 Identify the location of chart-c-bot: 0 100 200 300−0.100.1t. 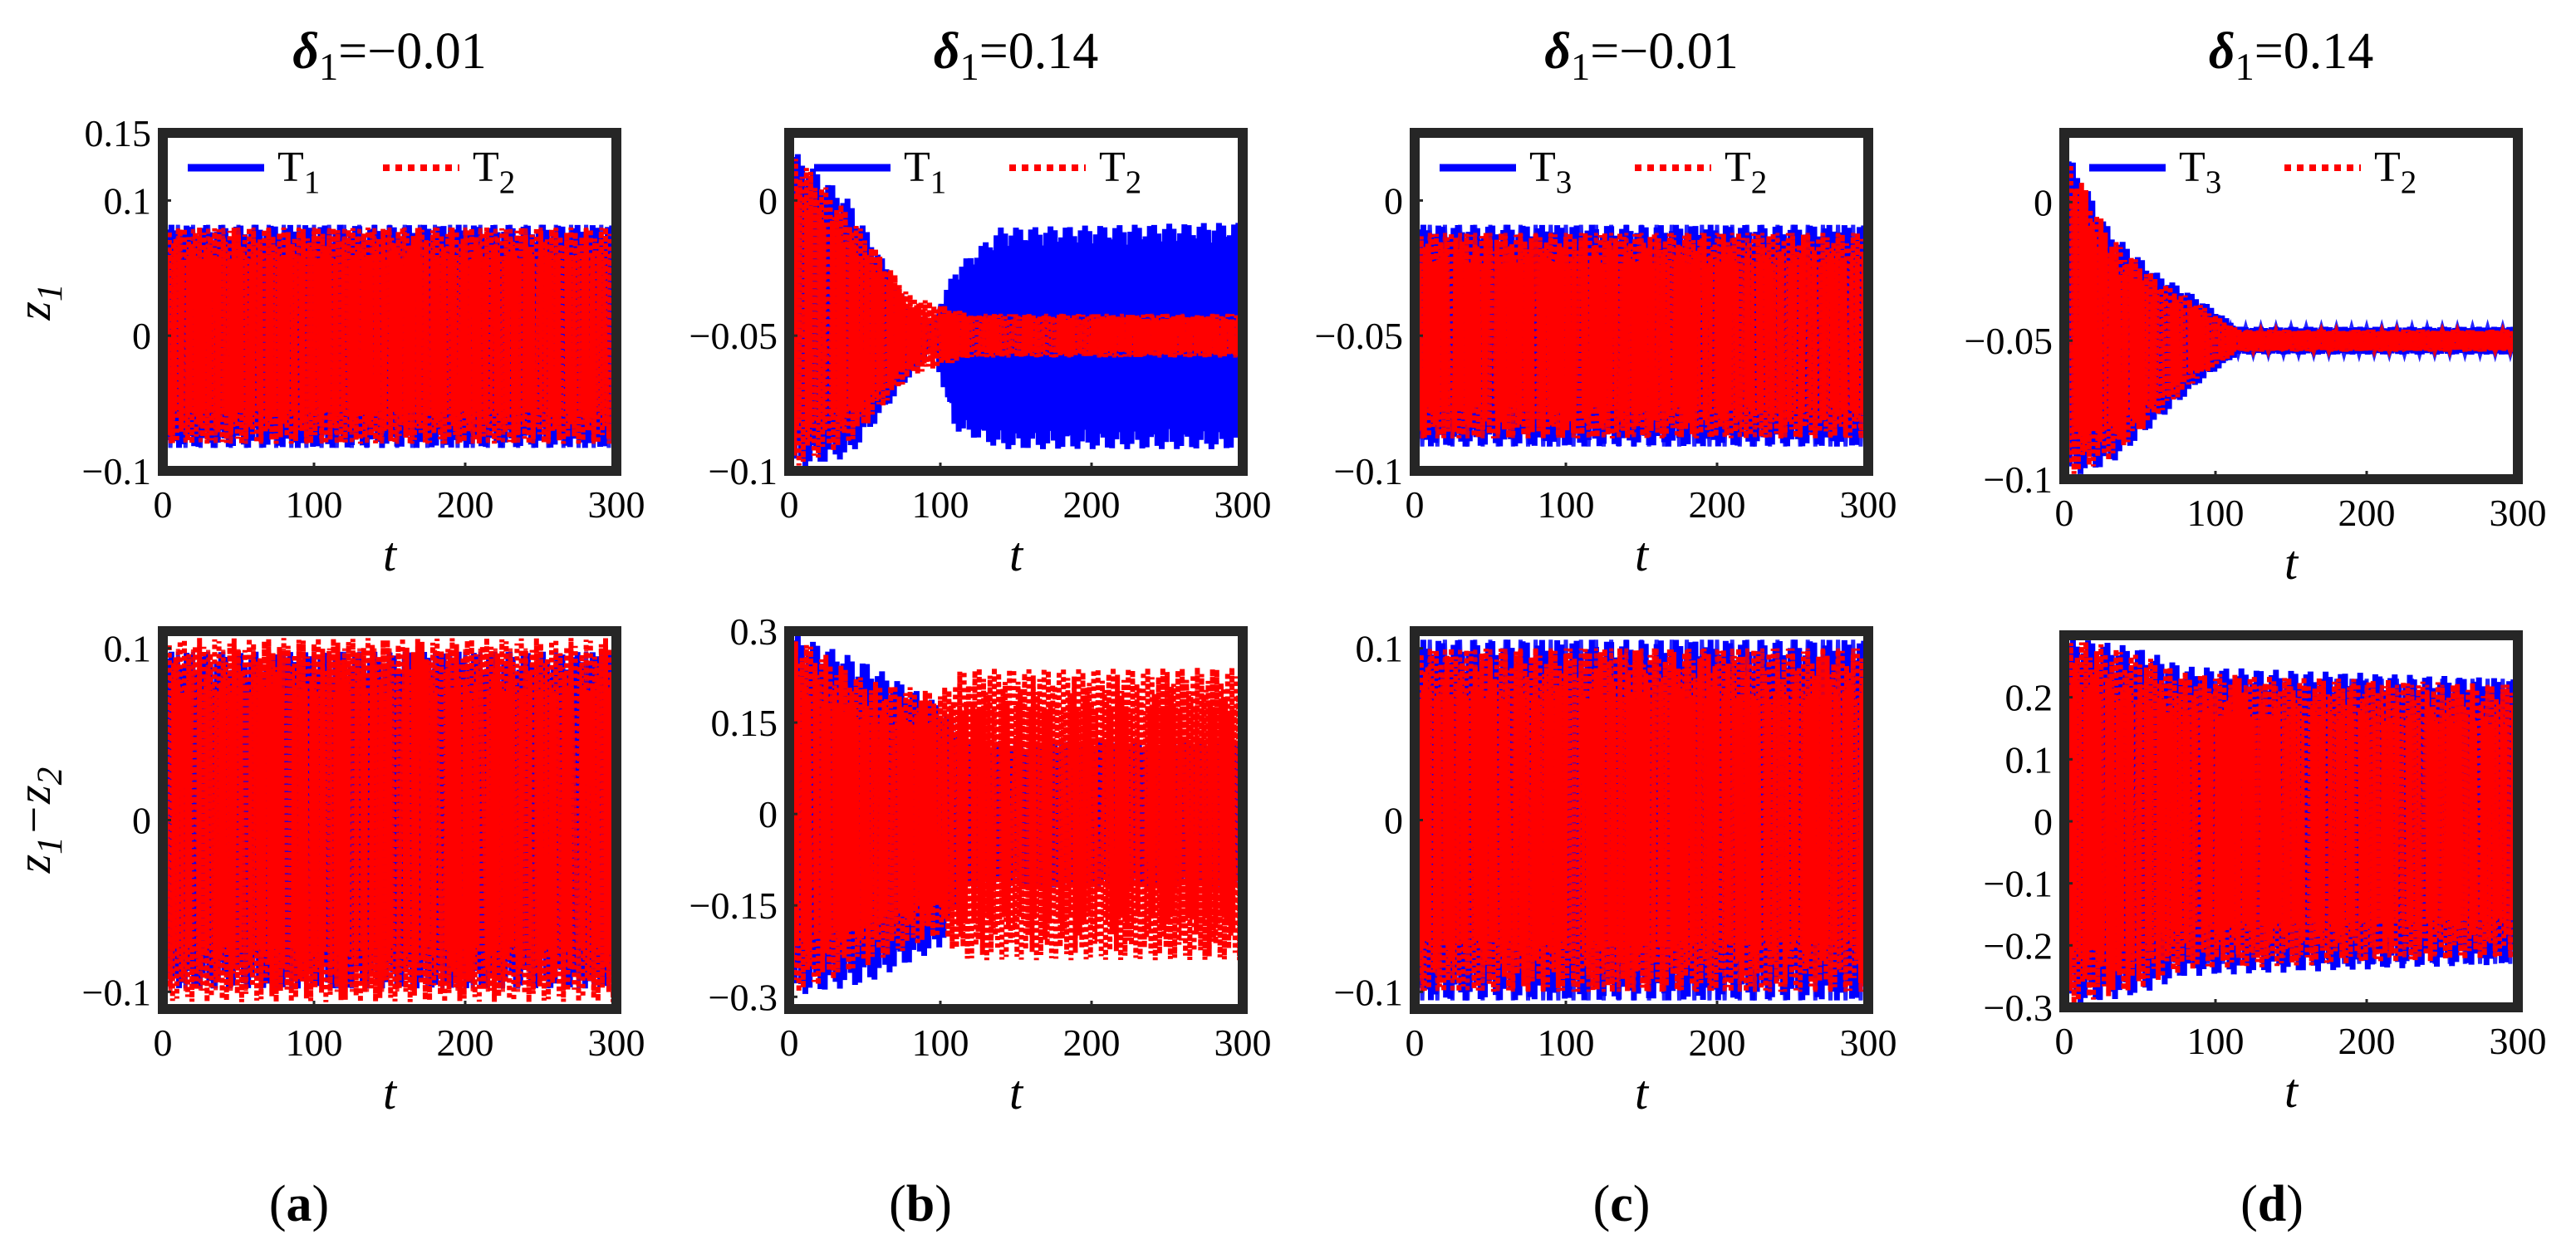
(1615, 872).